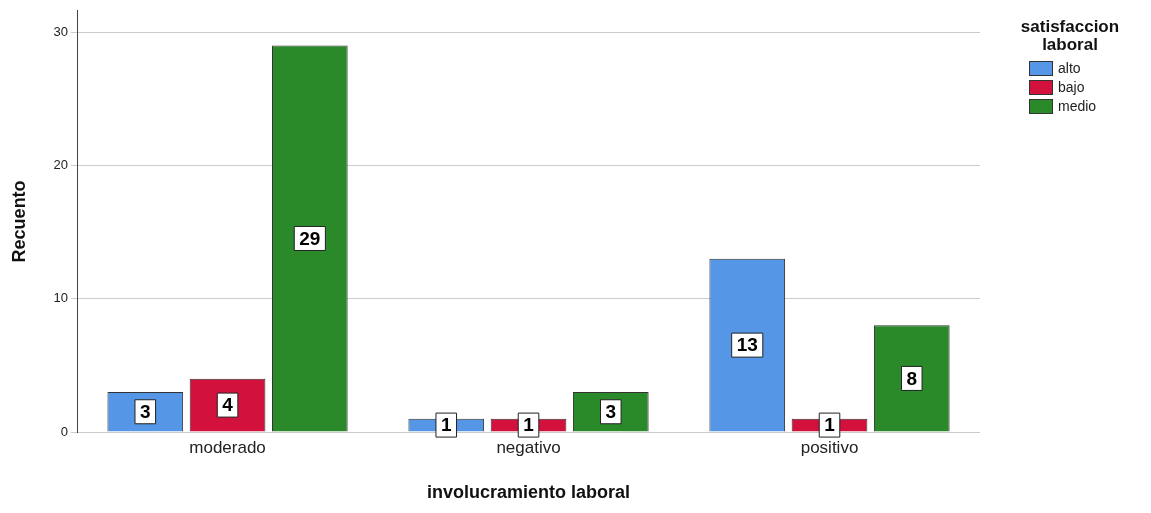  I want to click on data-label: 4, so click(228, 405).